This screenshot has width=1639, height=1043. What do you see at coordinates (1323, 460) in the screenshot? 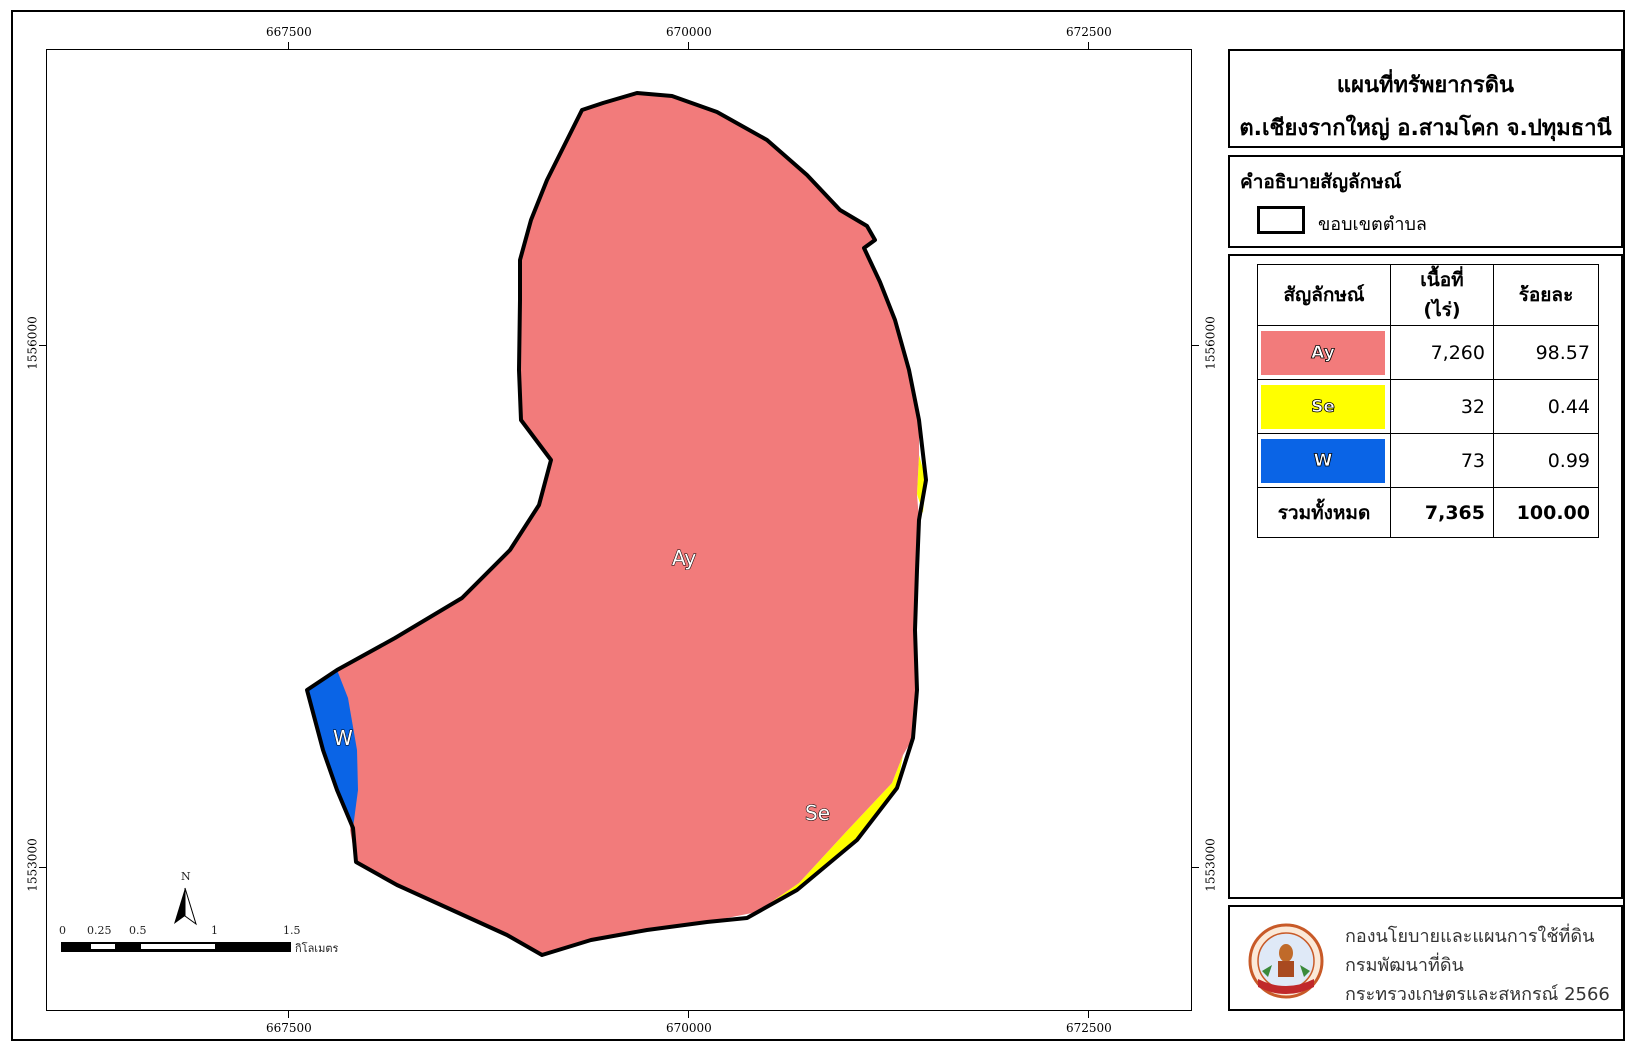
I see `swatch-w: W` at bounding box center [1323, 460].